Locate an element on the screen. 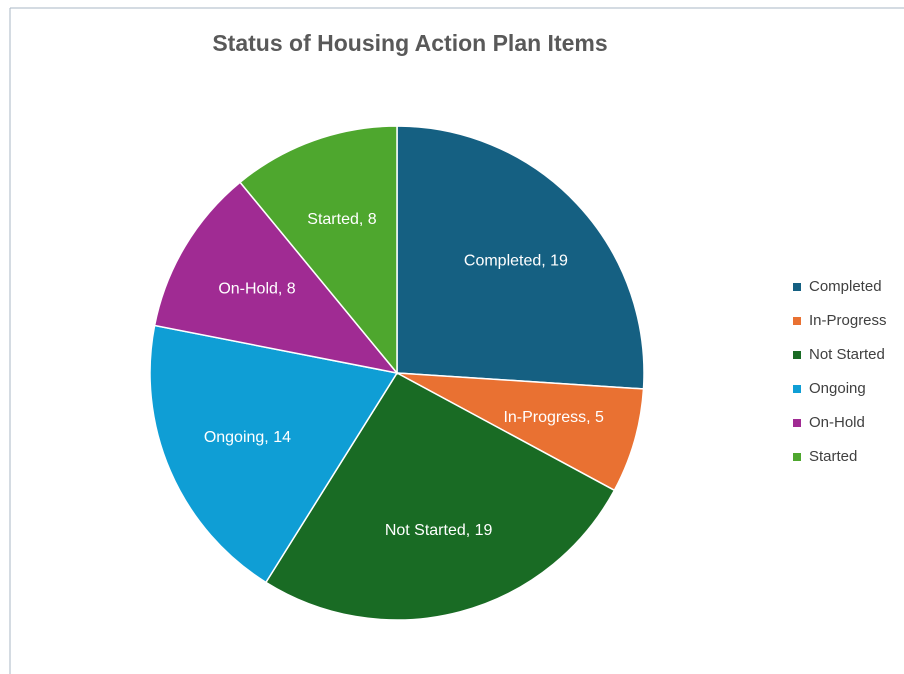 The image size is (904, 674). chart-title: Status of Housing Action Plan Items is located at coordinates (409, 43).